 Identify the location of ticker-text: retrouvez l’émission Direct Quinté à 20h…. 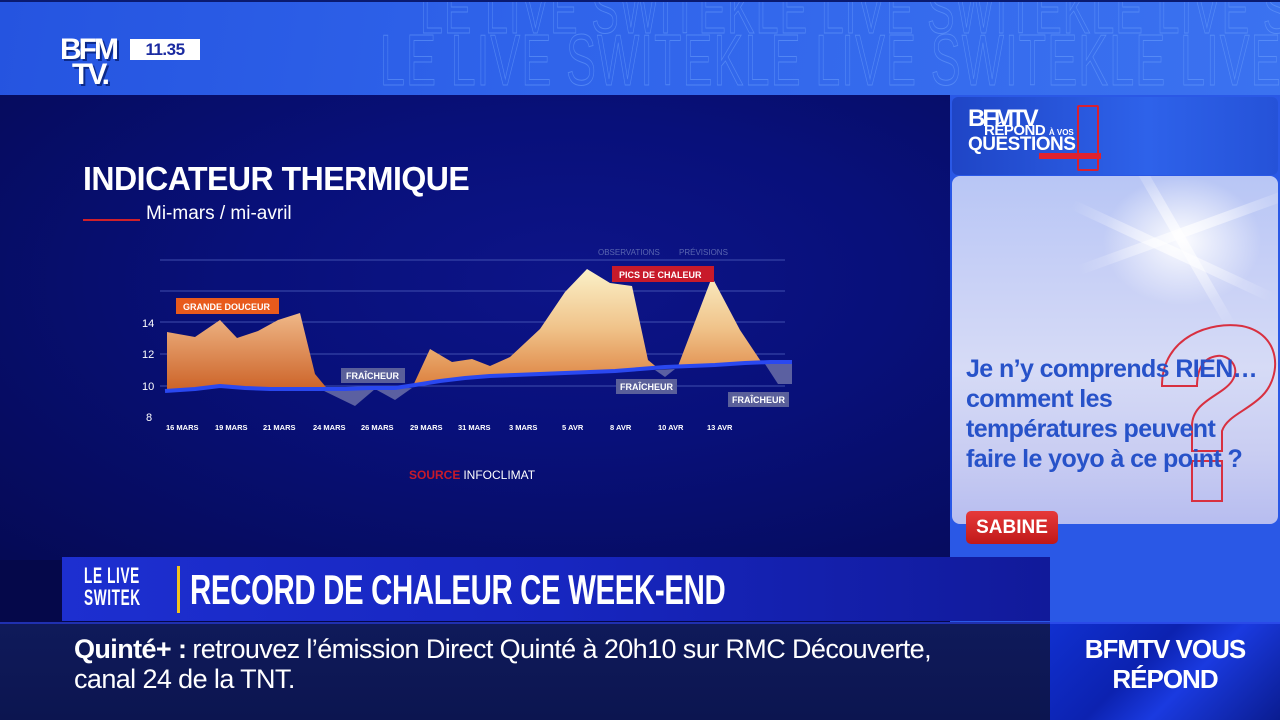
(503, 664).